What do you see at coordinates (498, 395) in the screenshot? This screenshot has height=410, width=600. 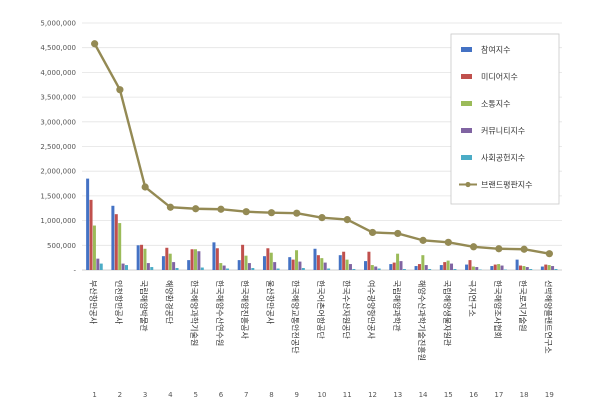 I see `x-index-label: 17` at bounding box center [498, 395].